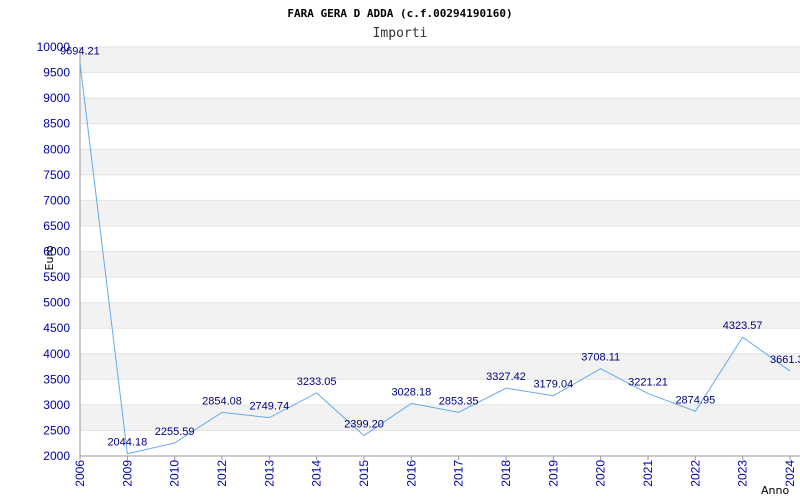  Describe the element at coordinates (222, 473) in the screenshot. I see `x-tick-label: 2012` at that location.